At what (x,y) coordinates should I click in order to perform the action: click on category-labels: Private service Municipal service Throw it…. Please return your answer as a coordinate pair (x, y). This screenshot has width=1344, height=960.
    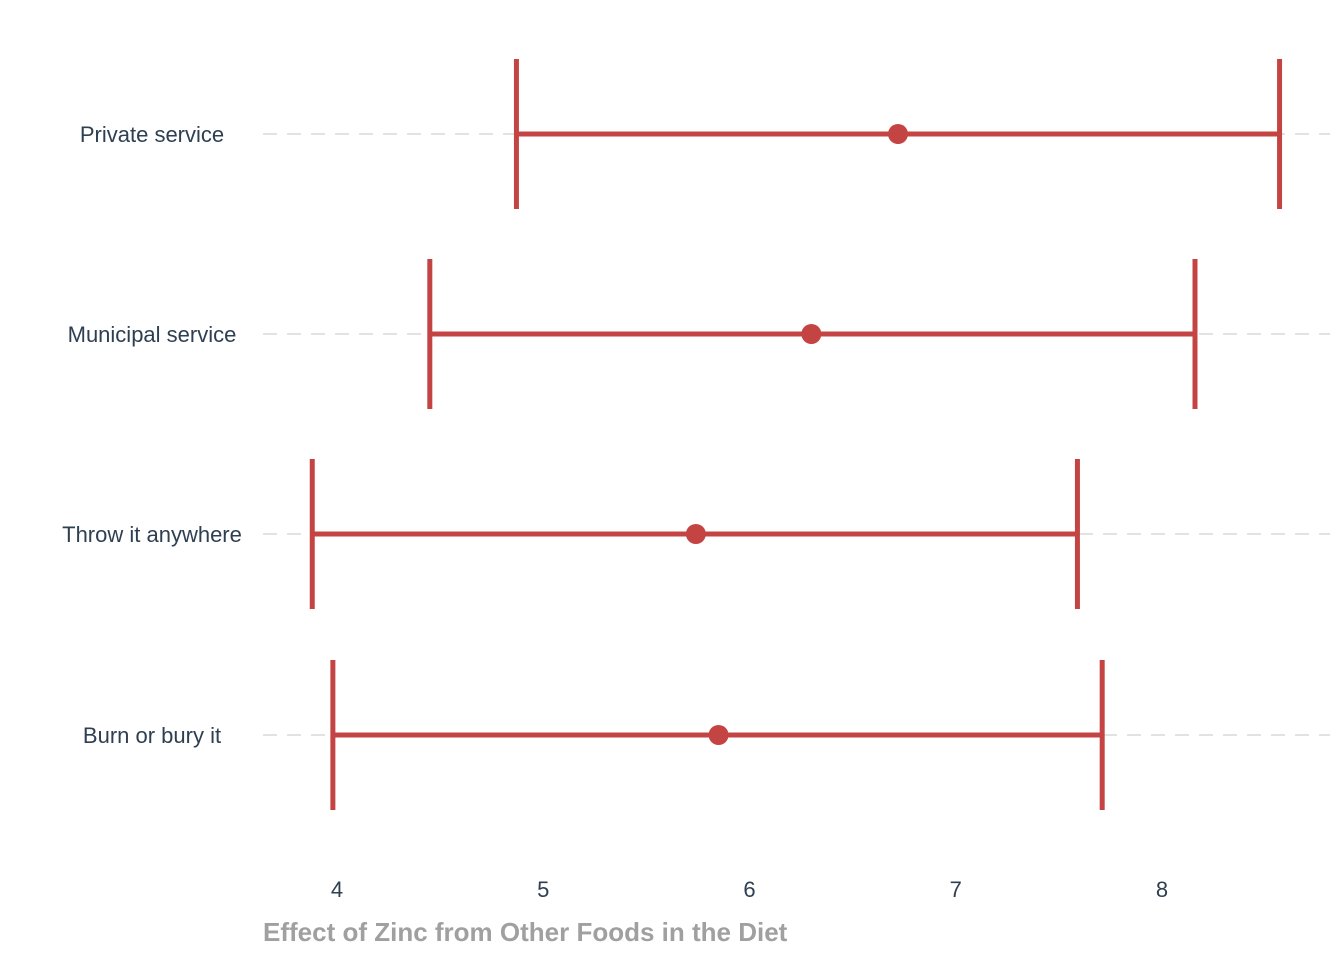
    Looking at the image, I should click on (152, 435).